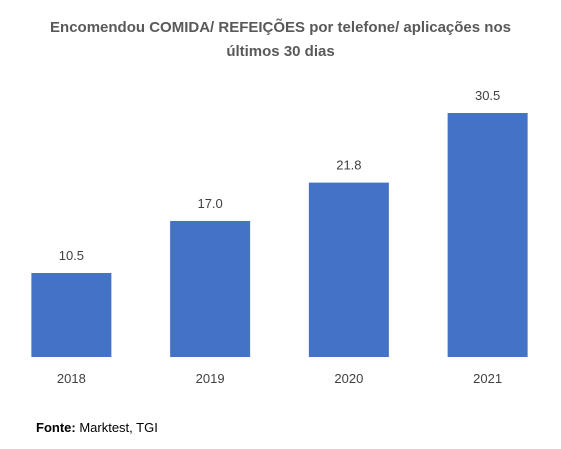  I want to click on data-label-2021: 30.5, so click(487, 95).